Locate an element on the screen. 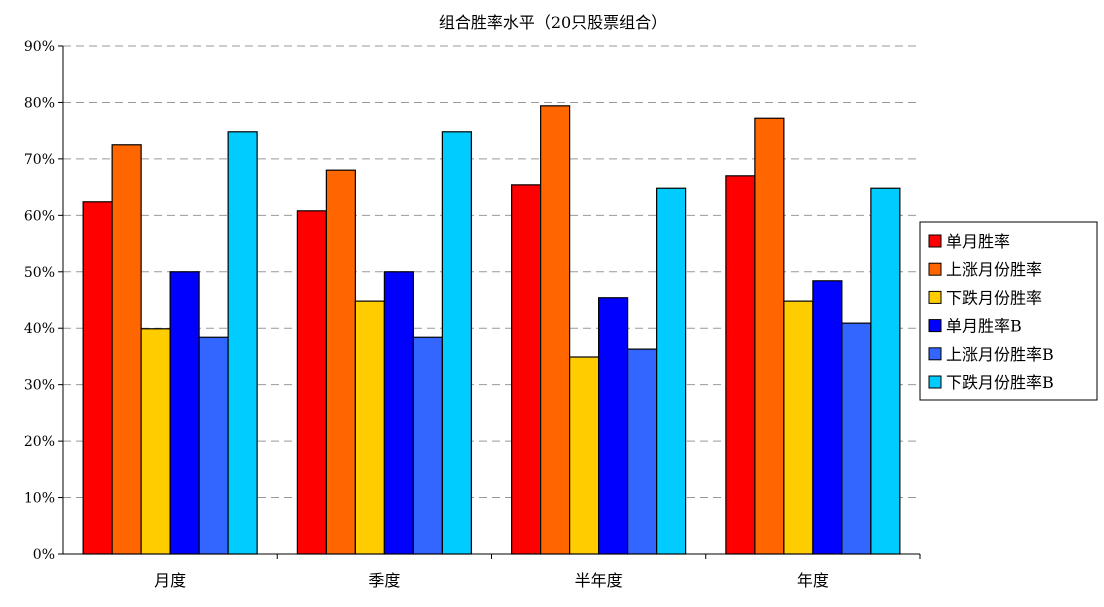  y-tick-label: 40% is located at coordinates (39, 329).